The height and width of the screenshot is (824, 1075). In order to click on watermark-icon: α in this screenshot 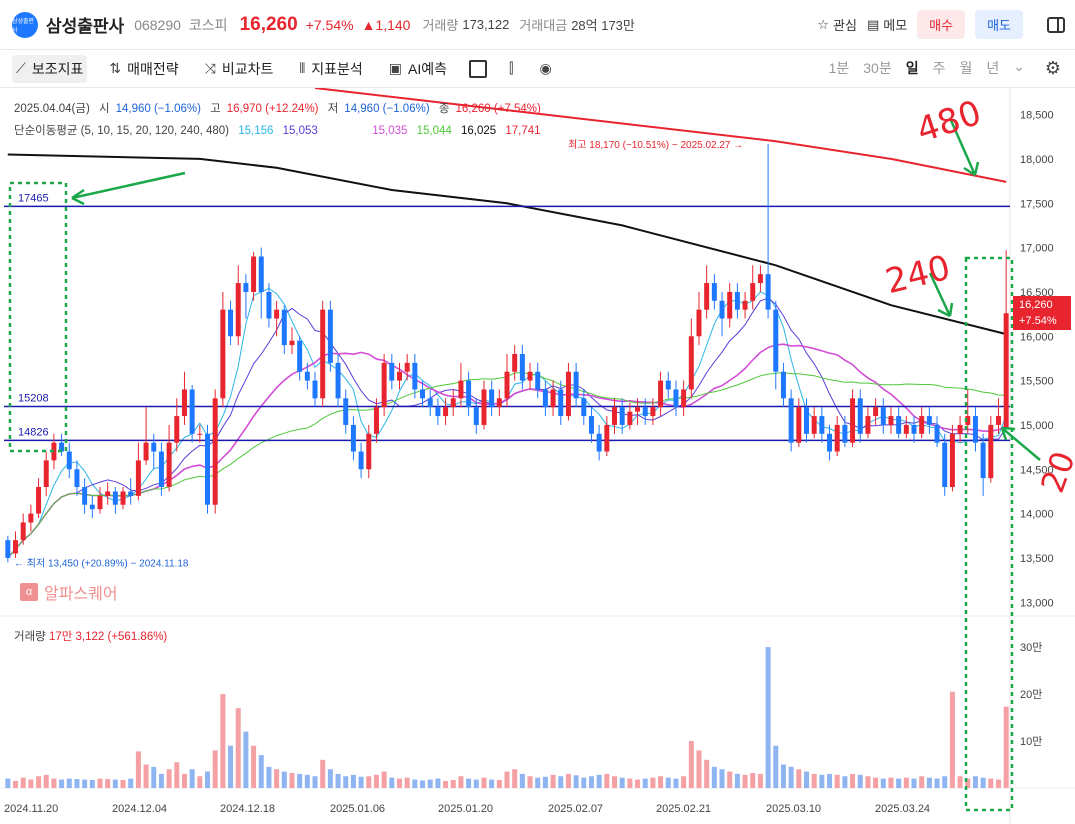, I will do `click(29, 592)`.